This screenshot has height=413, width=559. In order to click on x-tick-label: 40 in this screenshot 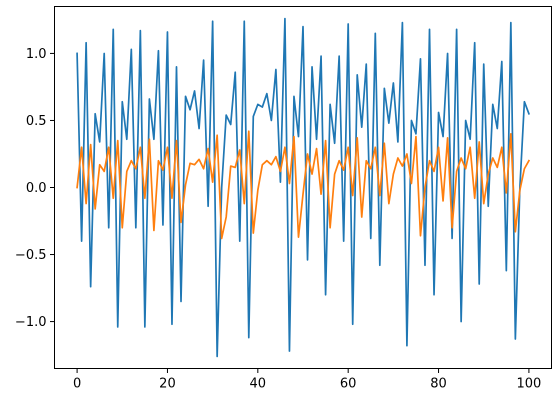, I will do `click(258, 384)`.